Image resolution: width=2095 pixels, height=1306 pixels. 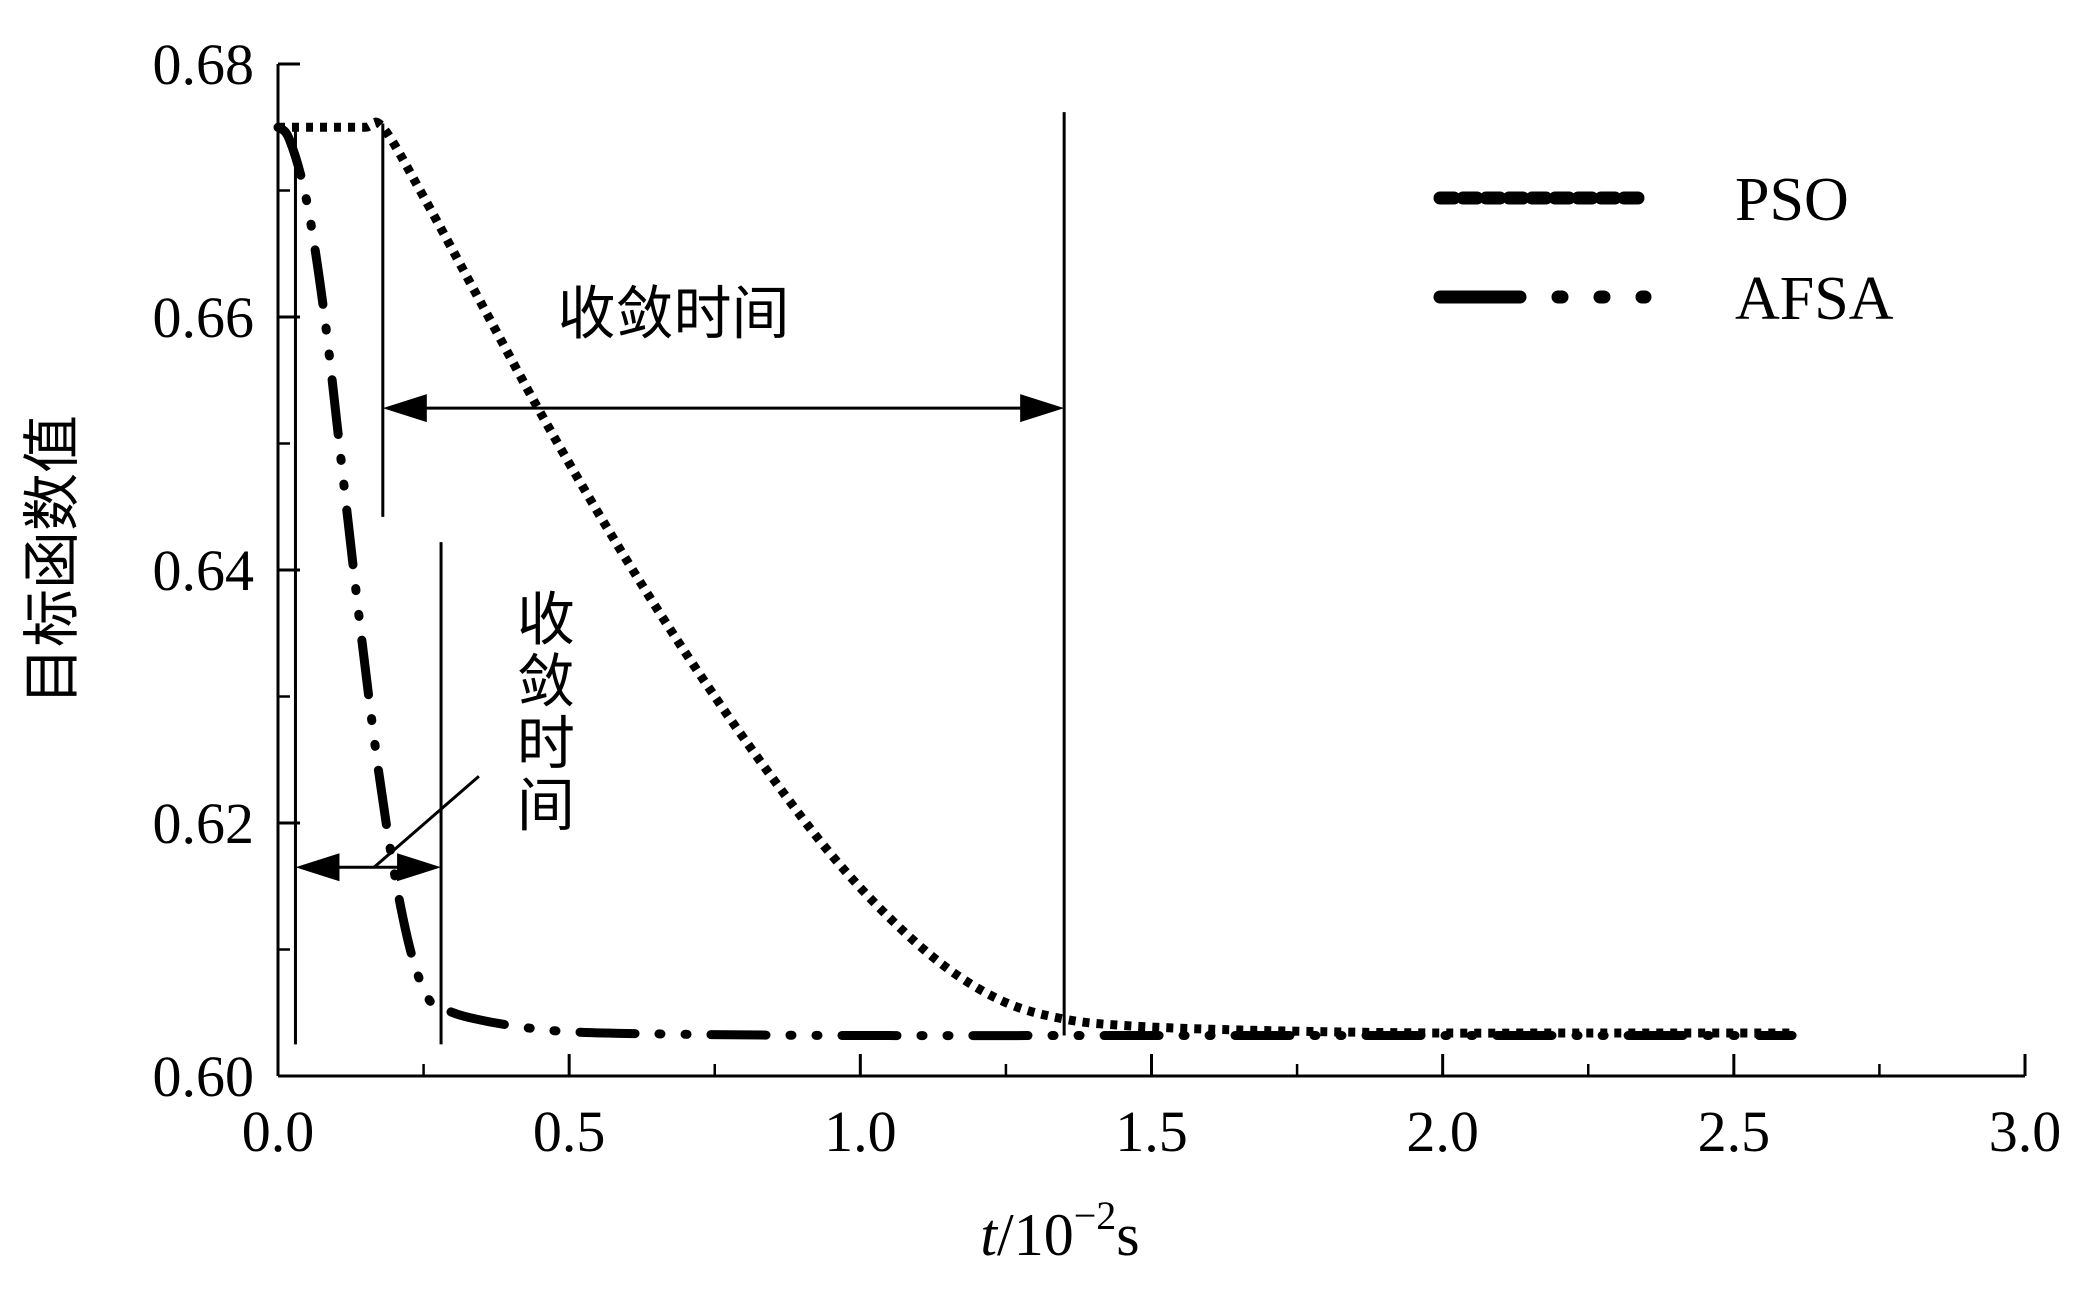 I want to click on y-tick-label: 0.60, so click(x=204, y=1076).